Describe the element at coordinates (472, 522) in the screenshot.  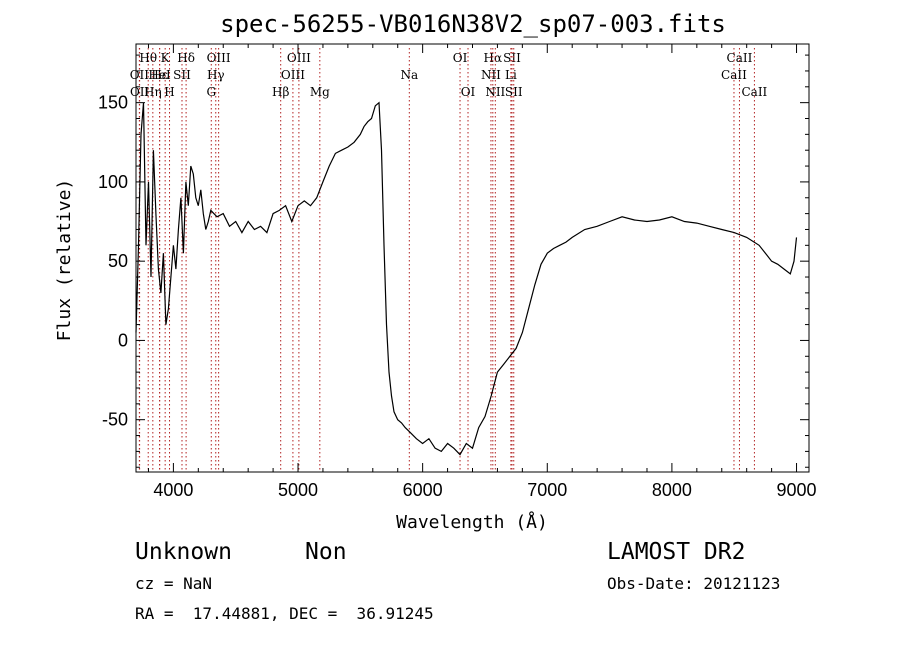
I see `x-axis-label: Wavelength (Å)` at that location.